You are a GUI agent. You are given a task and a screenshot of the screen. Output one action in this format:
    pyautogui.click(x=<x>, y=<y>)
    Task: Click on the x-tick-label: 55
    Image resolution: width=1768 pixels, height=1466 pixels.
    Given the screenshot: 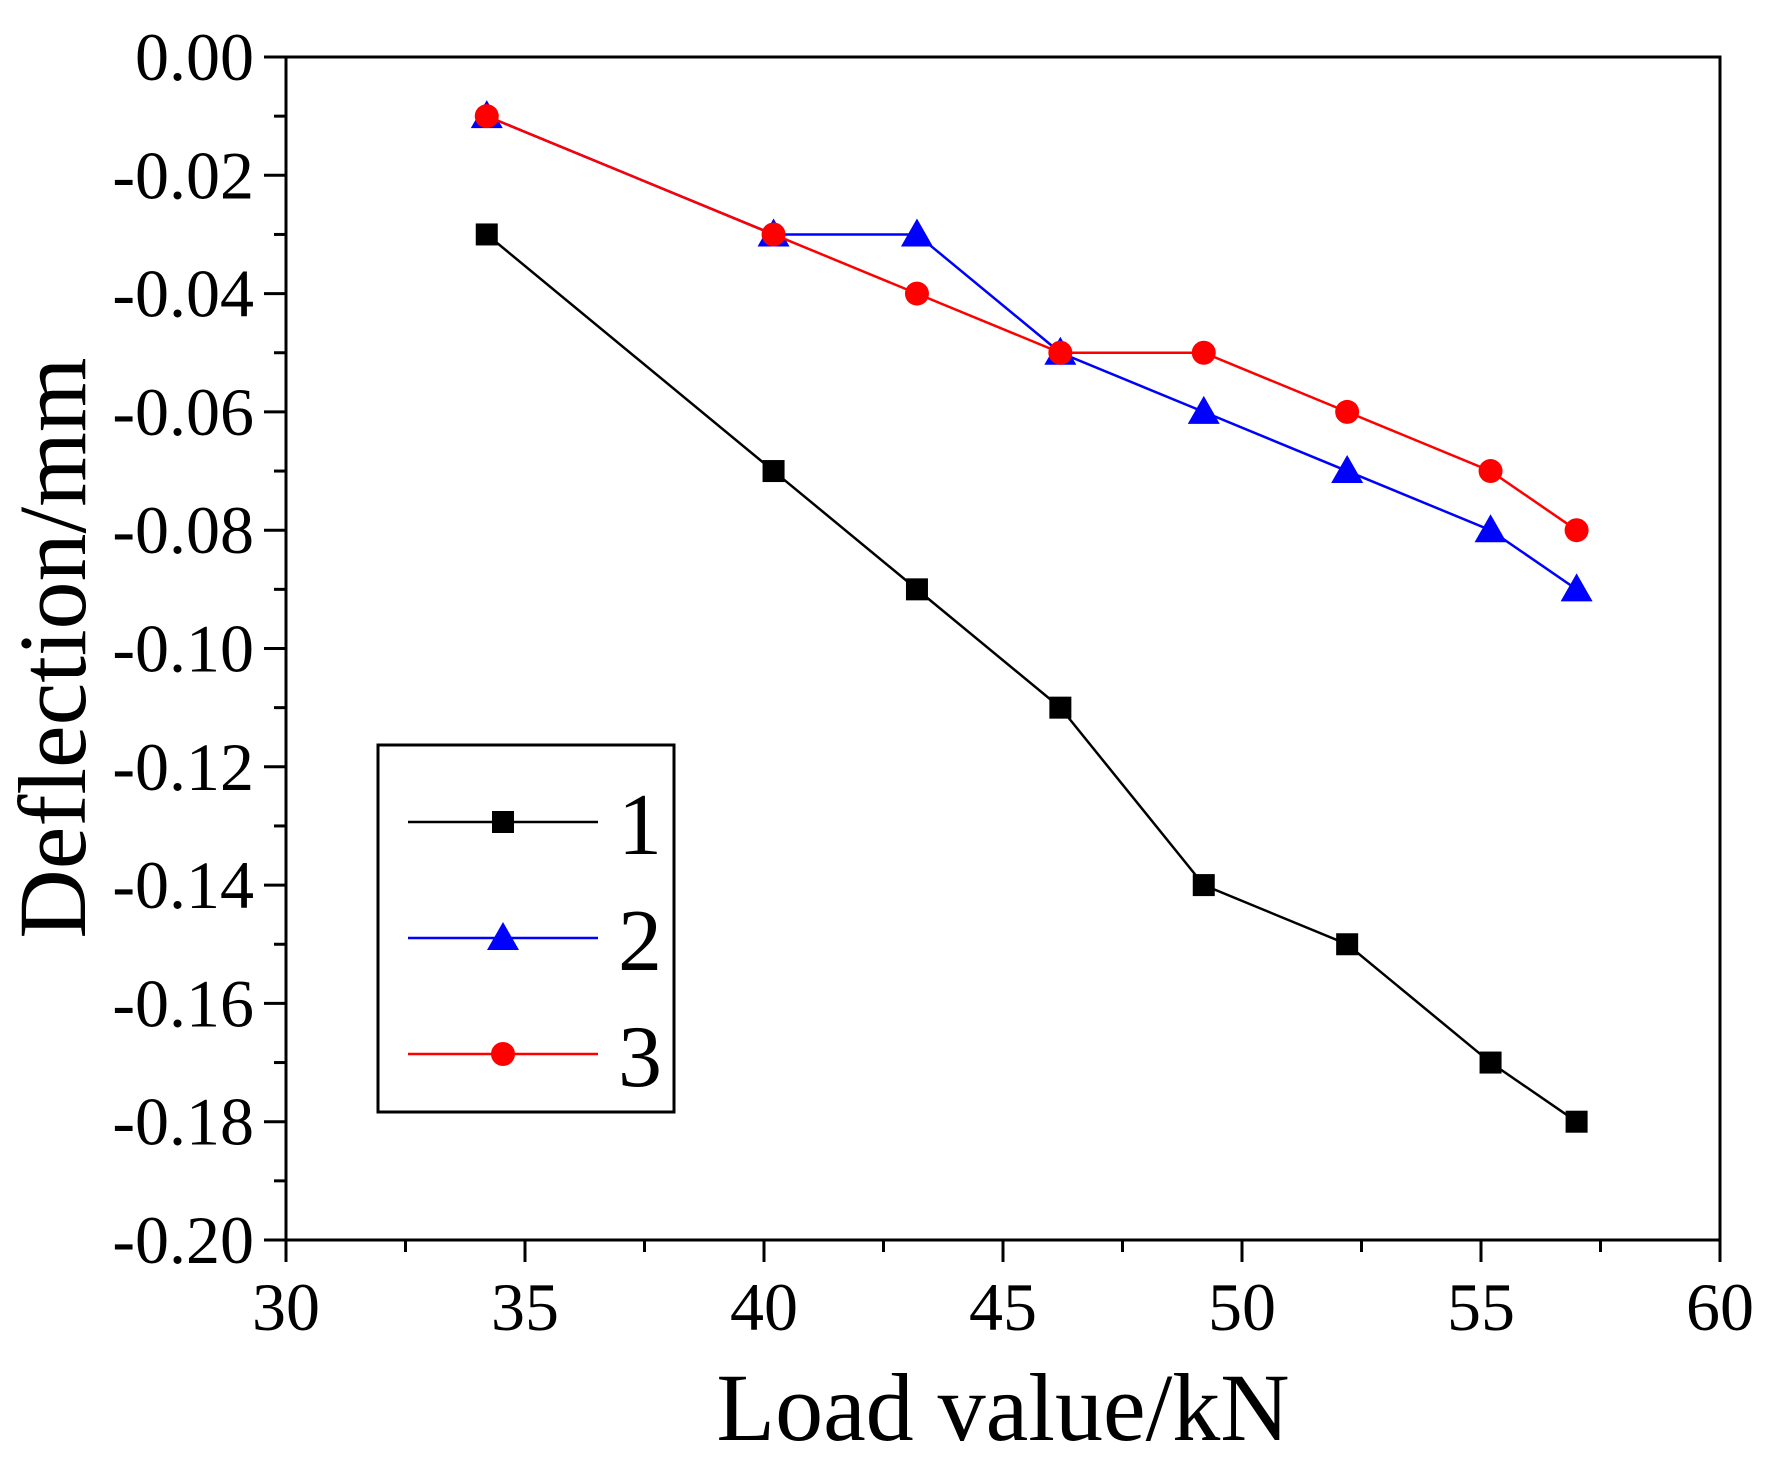 What is the action you would take?
    pyautogui.click(x=1481, y=1307)
    